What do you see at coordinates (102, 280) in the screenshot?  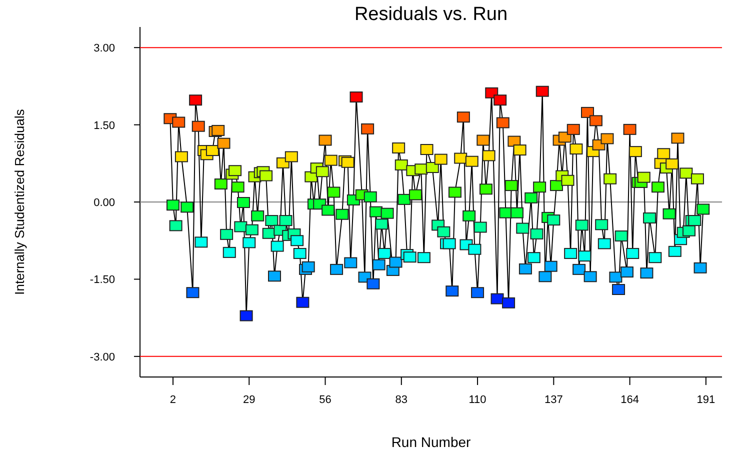 I see `y-tick-label: -1.50` at bounding box center [102, 280].